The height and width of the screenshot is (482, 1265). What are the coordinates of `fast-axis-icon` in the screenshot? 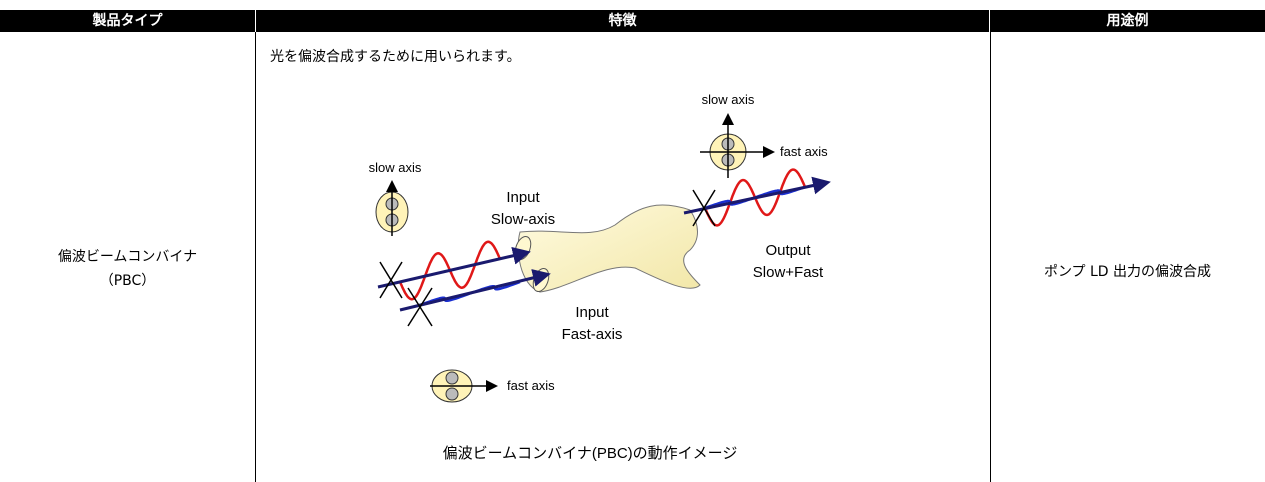 It's located at (464, 386).